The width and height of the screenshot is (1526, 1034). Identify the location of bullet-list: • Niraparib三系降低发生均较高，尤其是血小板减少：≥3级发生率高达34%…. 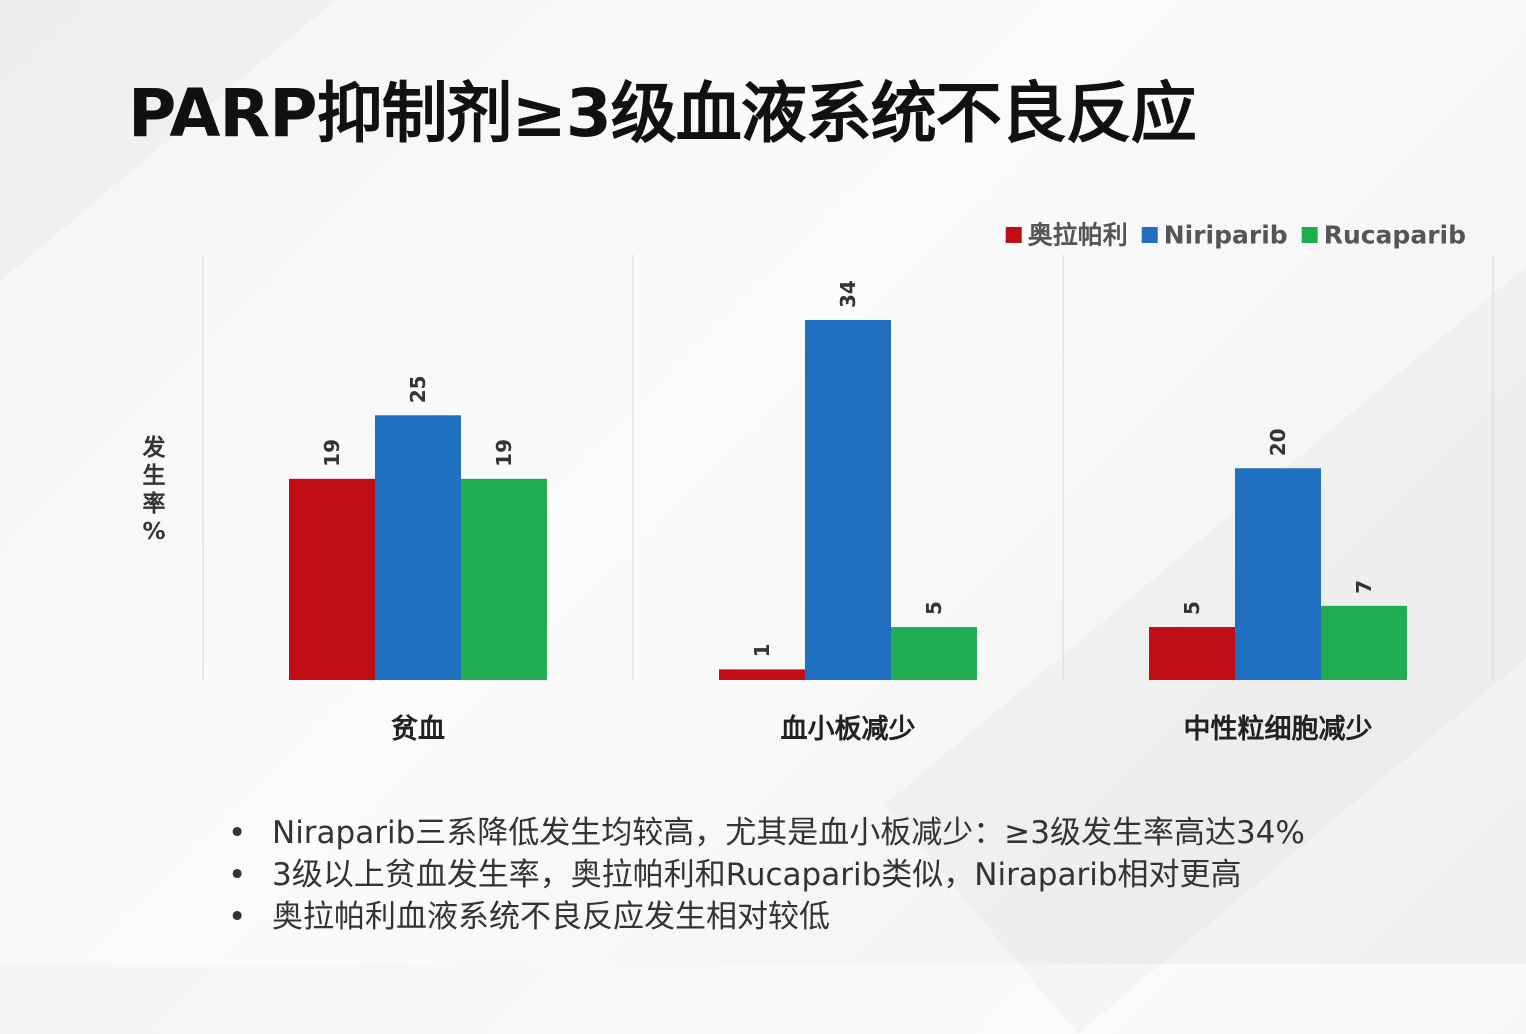
(766, 875).